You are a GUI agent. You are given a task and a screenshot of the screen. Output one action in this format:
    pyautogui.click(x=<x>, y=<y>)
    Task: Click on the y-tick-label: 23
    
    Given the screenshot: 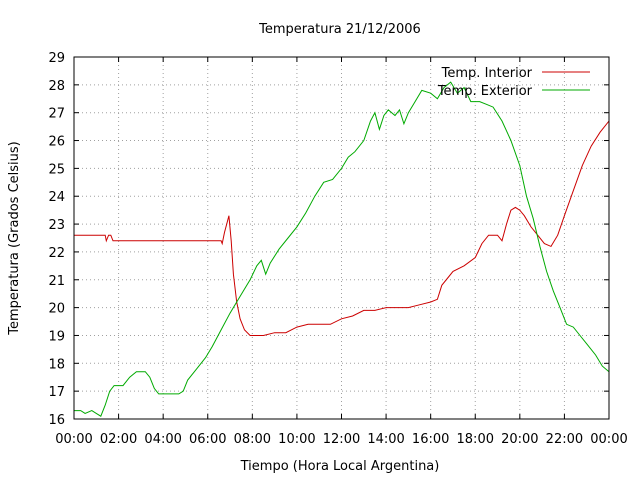 What is the action you would take?
    pyautogui.click(x=56, y=225)
    